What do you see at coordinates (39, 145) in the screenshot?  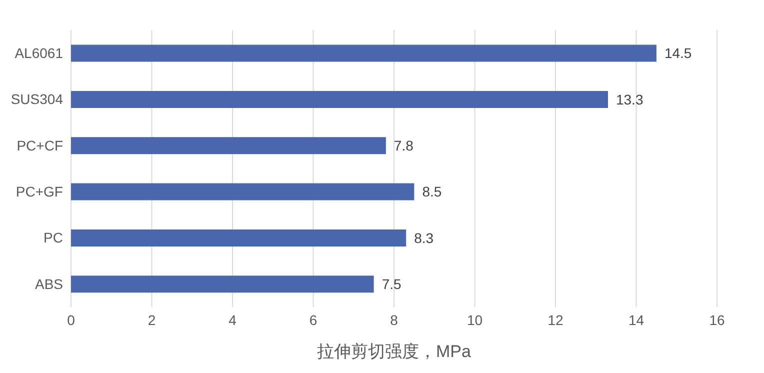 I see `y-tick-label: PC+CF` at bounding box center [39, 145].